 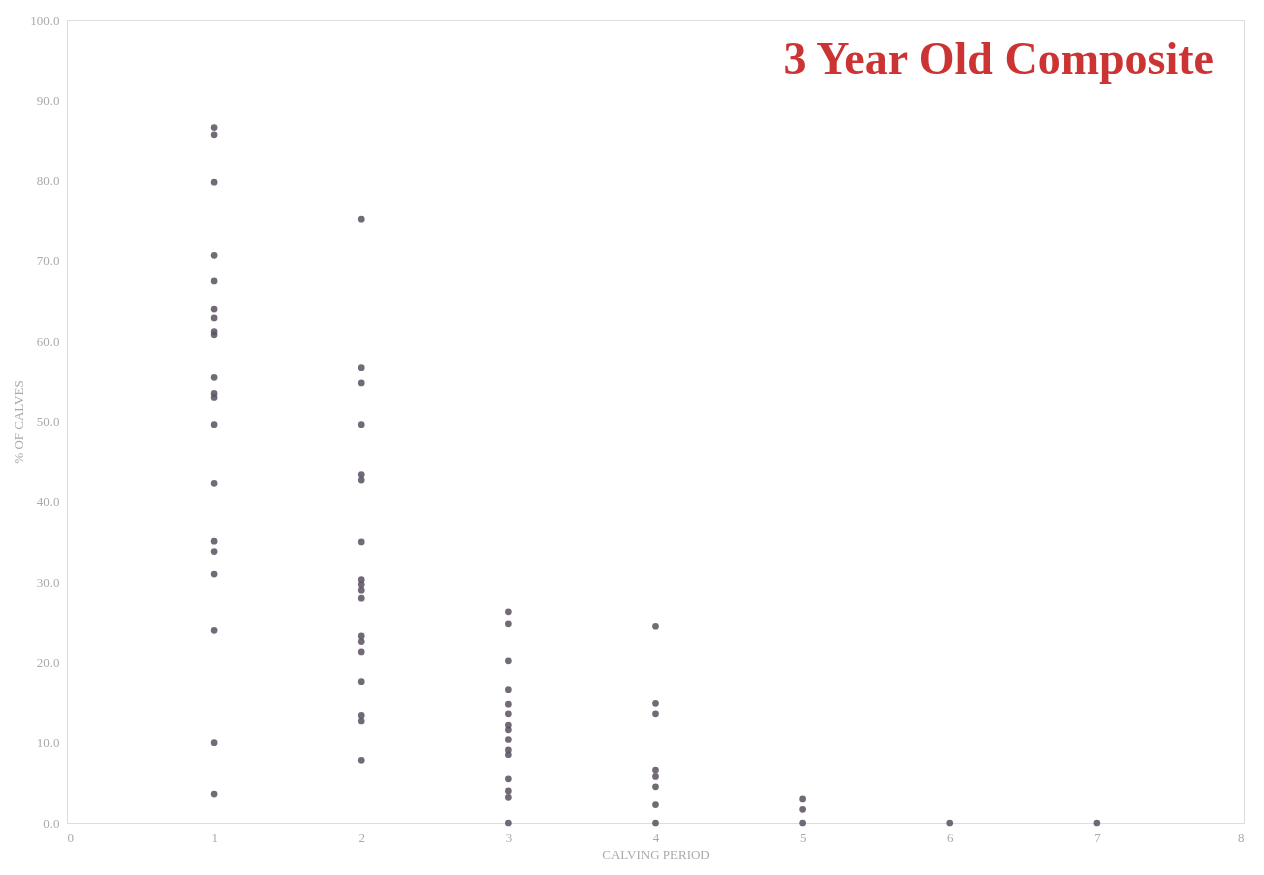 I want to click on x-axis-title: CALVING PERIOD, so click(x=656, y=854).